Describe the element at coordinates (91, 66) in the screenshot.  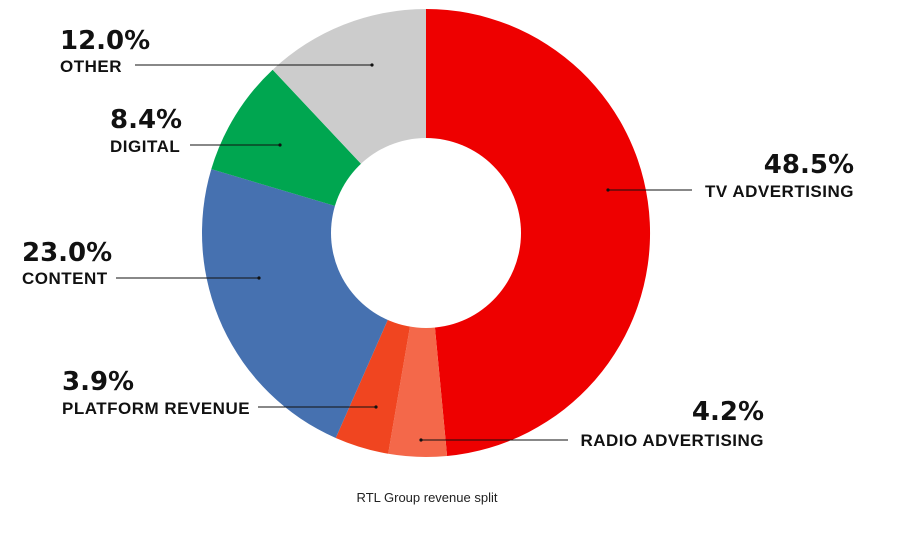
I see `slice-category-label: OTHER` at that location.